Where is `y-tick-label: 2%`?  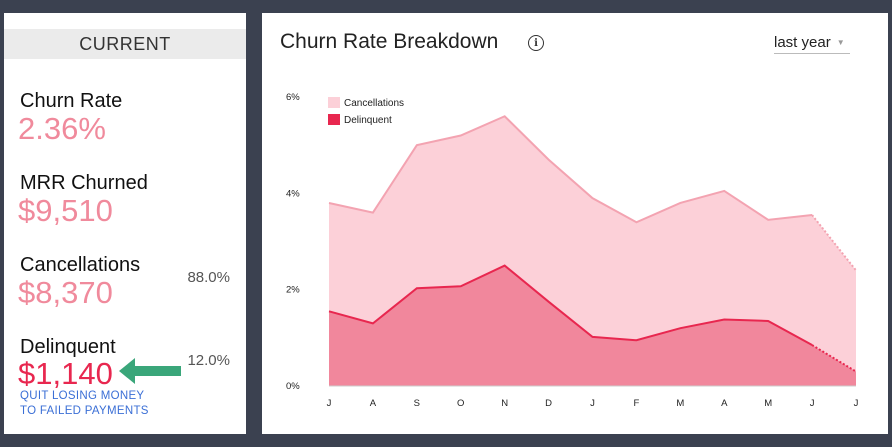 y-tick-label: 2% is located at coordinates (293, 290).